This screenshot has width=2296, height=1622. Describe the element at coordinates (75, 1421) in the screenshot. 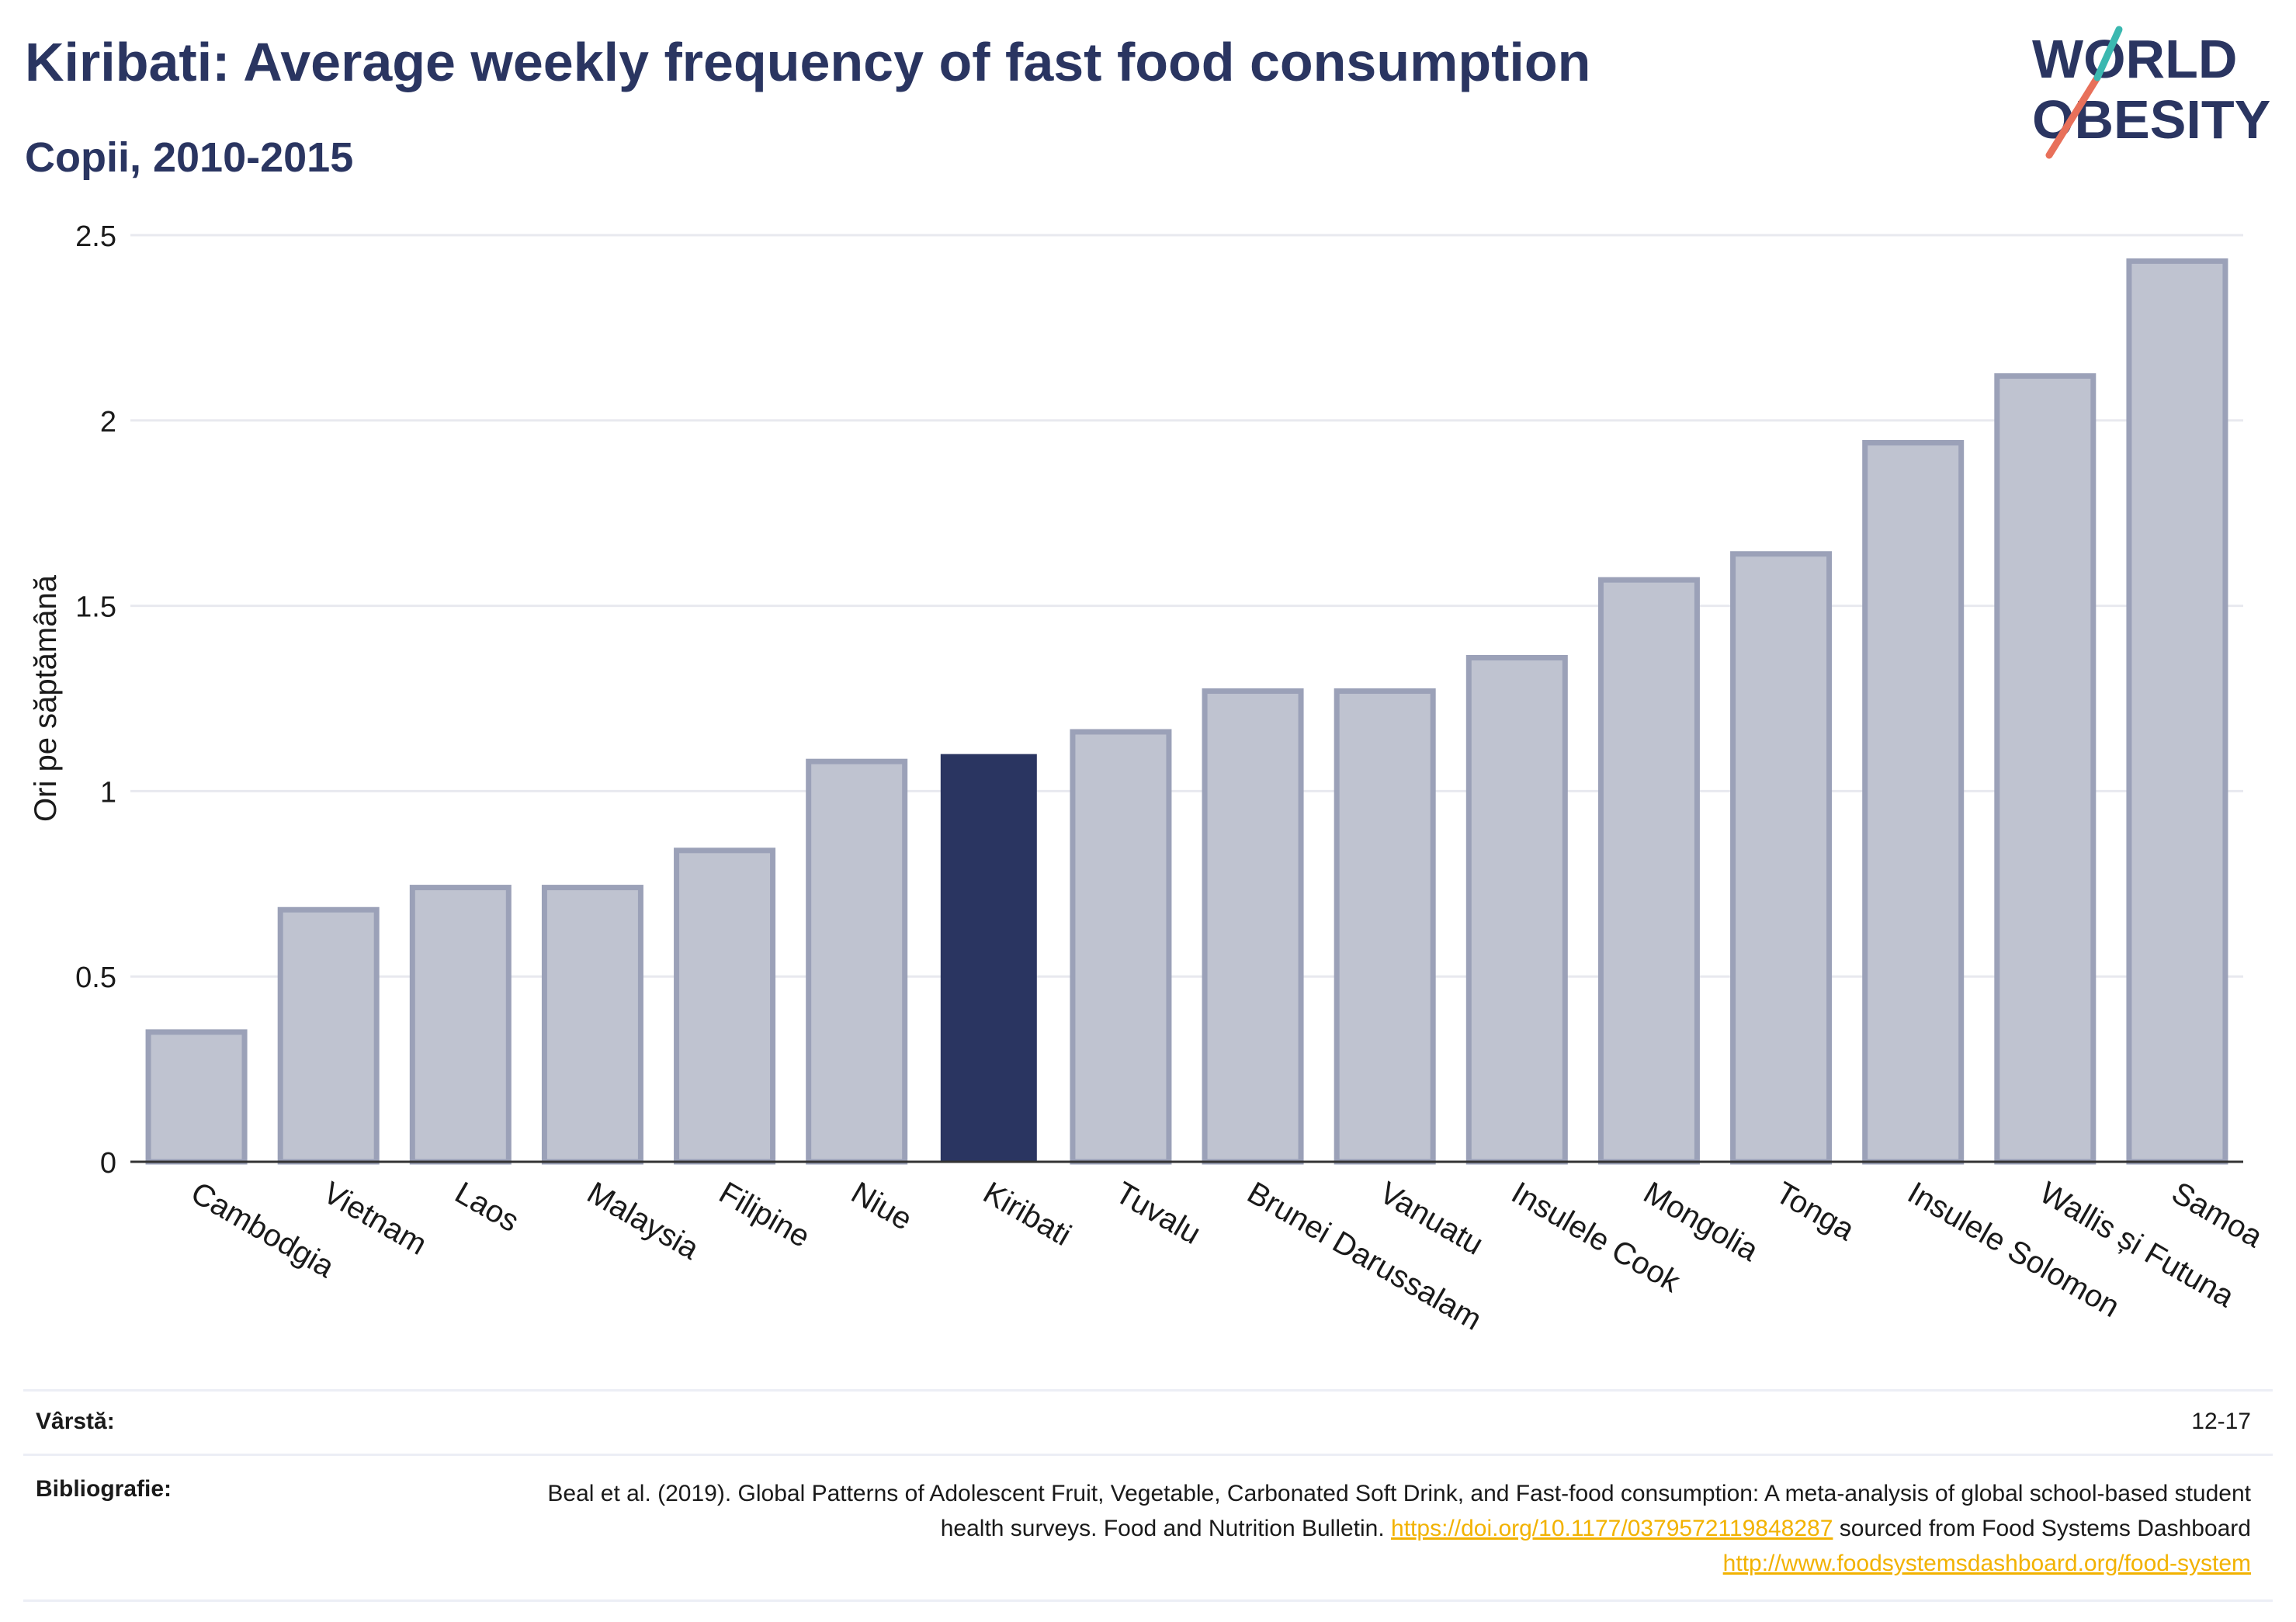

I see `age-label: Vârstă:` at that location.